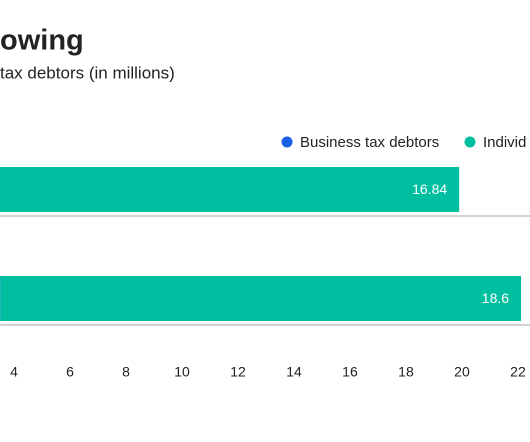 Image resolution: width=530 pixels, height=442 pixels. Describe the element at coordinates (182, 372) in the screenshot. I see `x-tick-label: 10` at that location.